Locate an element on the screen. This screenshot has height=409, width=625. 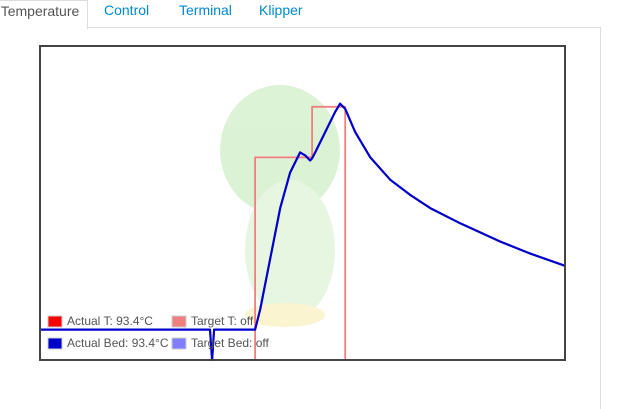
tab: Terminal is located at coordinates (205, 10).